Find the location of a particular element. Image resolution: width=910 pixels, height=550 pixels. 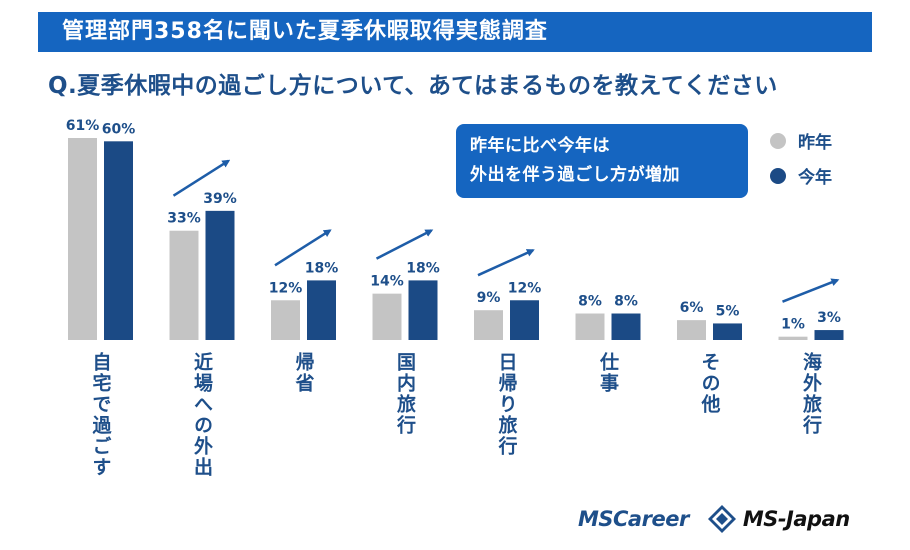

category-label: 仕事 is located at coordinates (608, 373).